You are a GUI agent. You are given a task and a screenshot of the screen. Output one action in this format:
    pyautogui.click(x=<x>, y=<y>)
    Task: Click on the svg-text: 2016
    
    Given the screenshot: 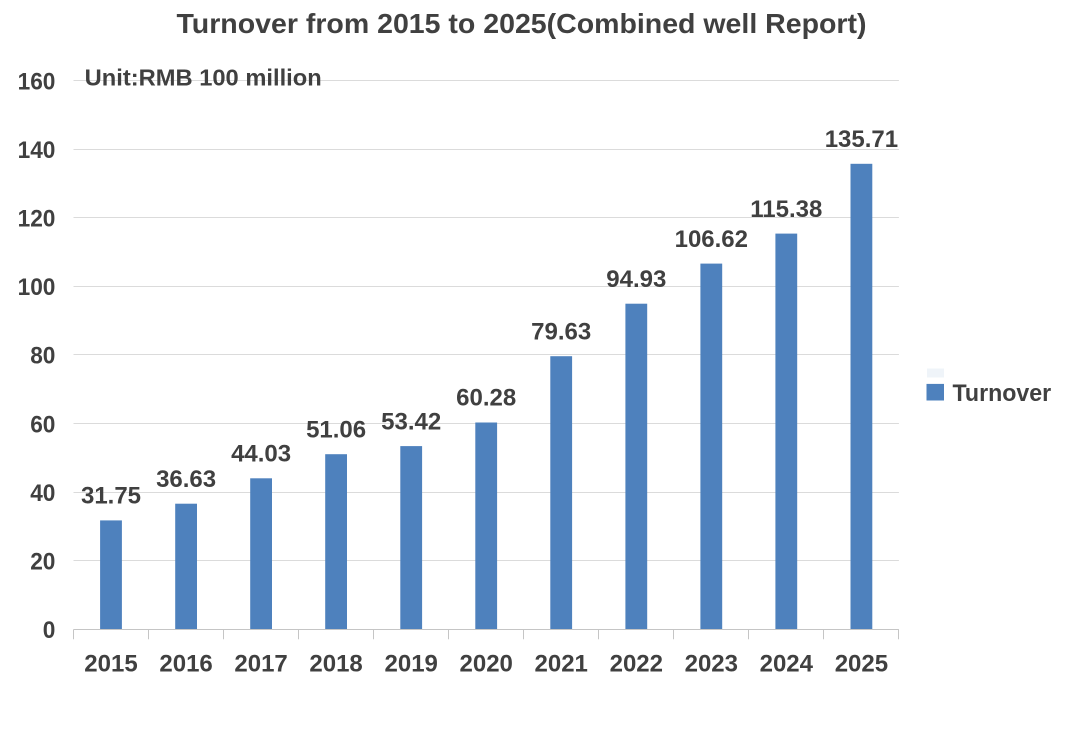 What is the action you would take?
    pyautogui.click(x=185, y=664)
    